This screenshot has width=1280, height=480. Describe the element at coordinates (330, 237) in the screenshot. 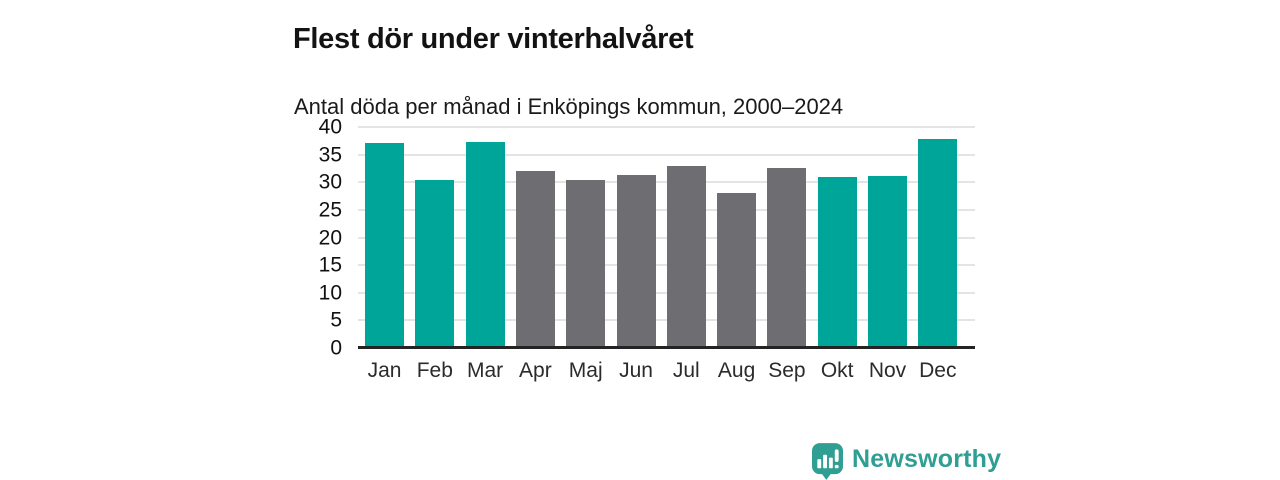

I see `y-tick-label-20: 20` at that location.